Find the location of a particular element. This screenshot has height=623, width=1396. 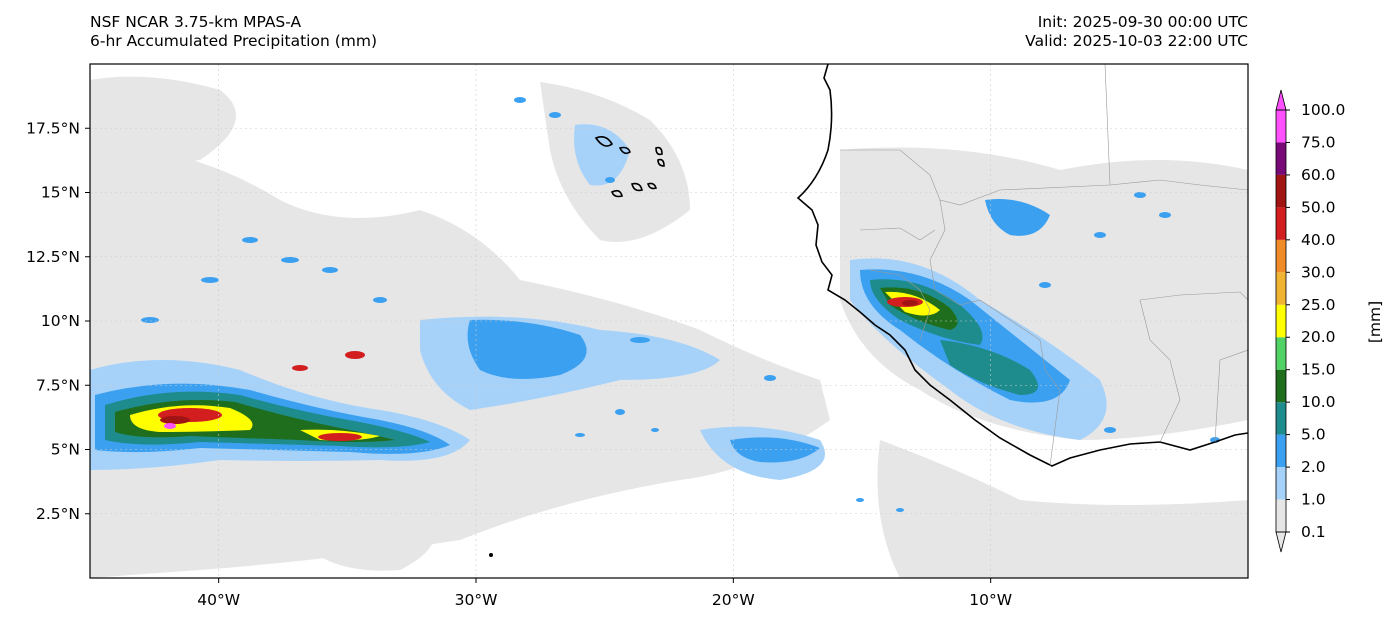

colorbar-unit-label: [mm] is located at coordinates (1375, 322).